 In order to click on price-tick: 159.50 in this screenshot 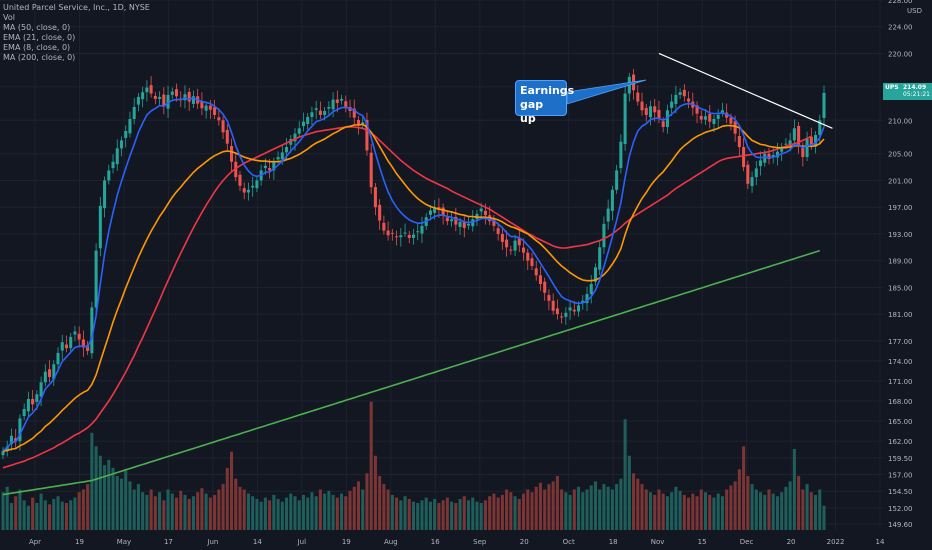, I will do `click(900, 459)`.